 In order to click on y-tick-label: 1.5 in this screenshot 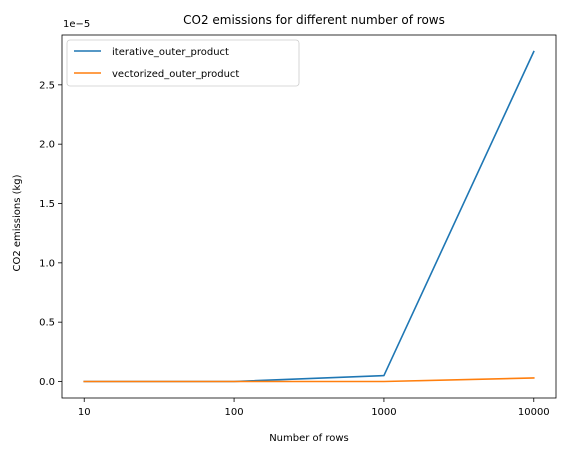, I will do `click(47, 204)`.